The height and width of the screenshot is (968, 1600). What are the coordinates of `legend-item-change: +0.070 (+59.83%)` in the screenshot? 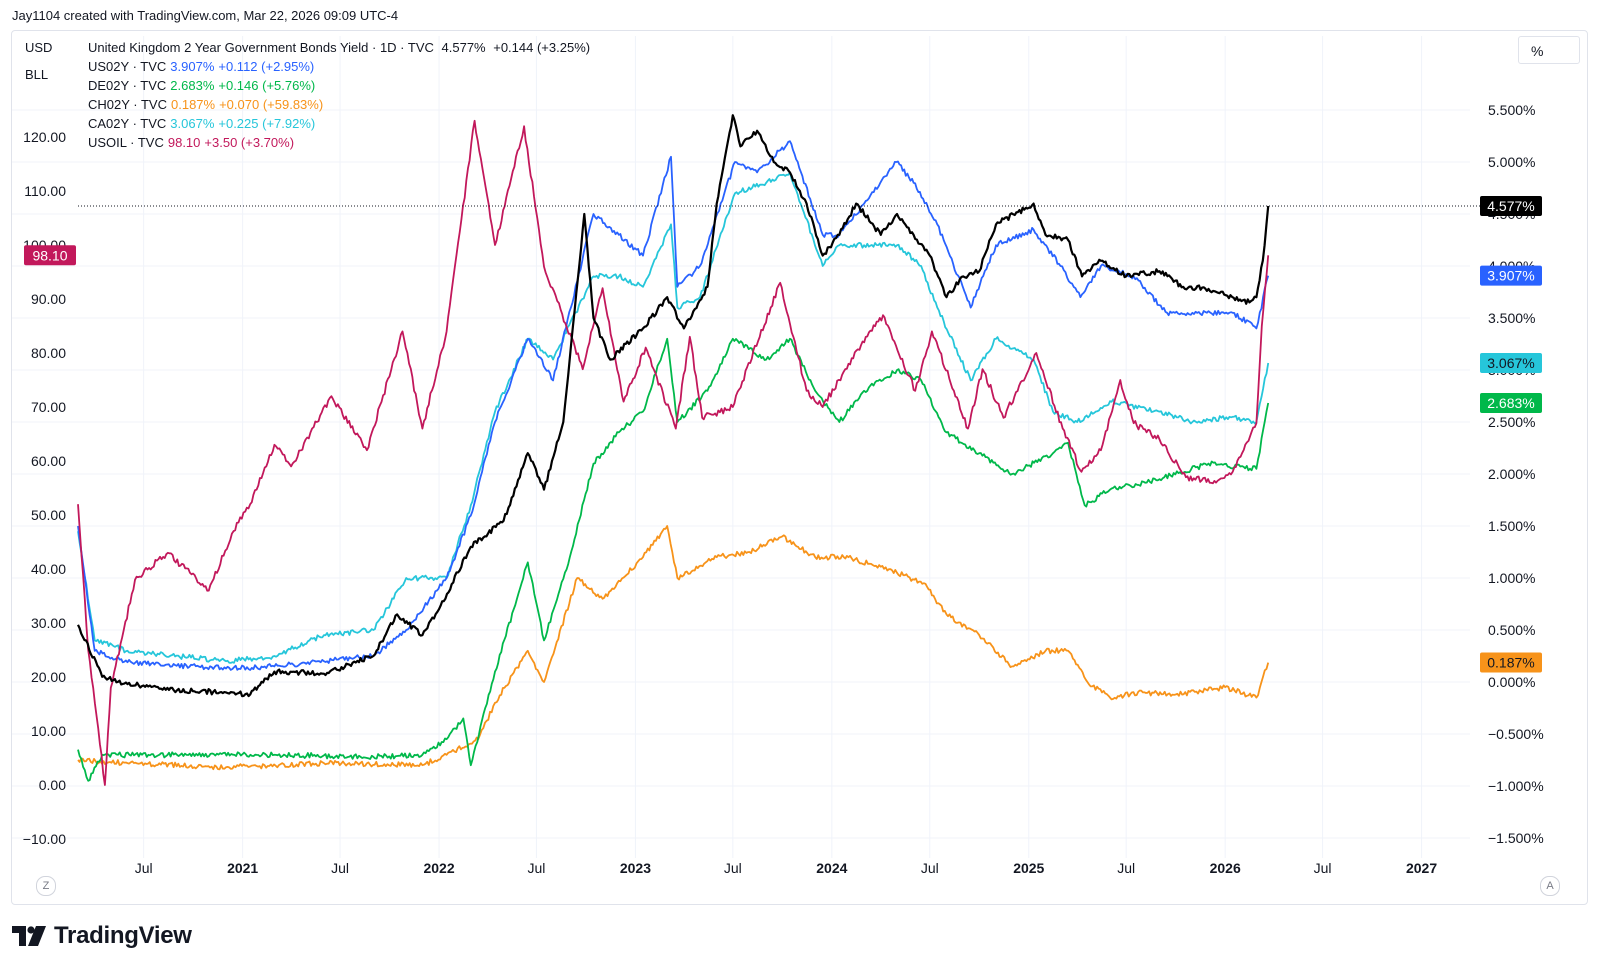 It's located at (271, 104).